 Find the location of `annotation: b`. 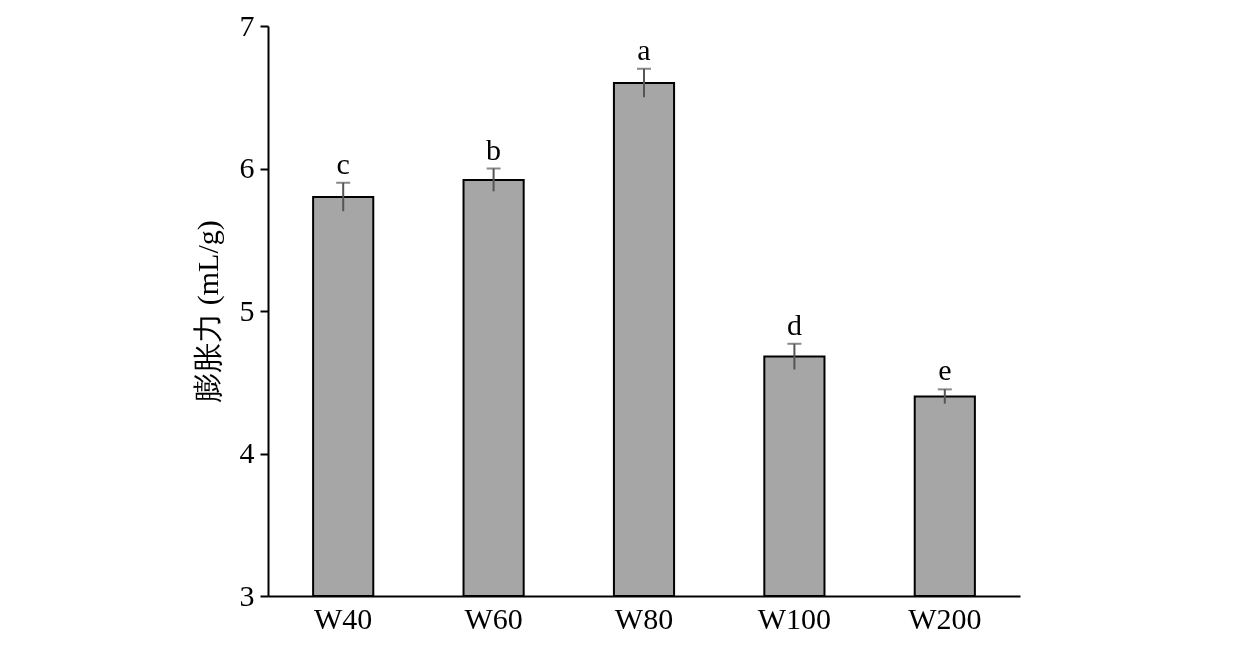

annotation: b is located at coordinates (494, 149).